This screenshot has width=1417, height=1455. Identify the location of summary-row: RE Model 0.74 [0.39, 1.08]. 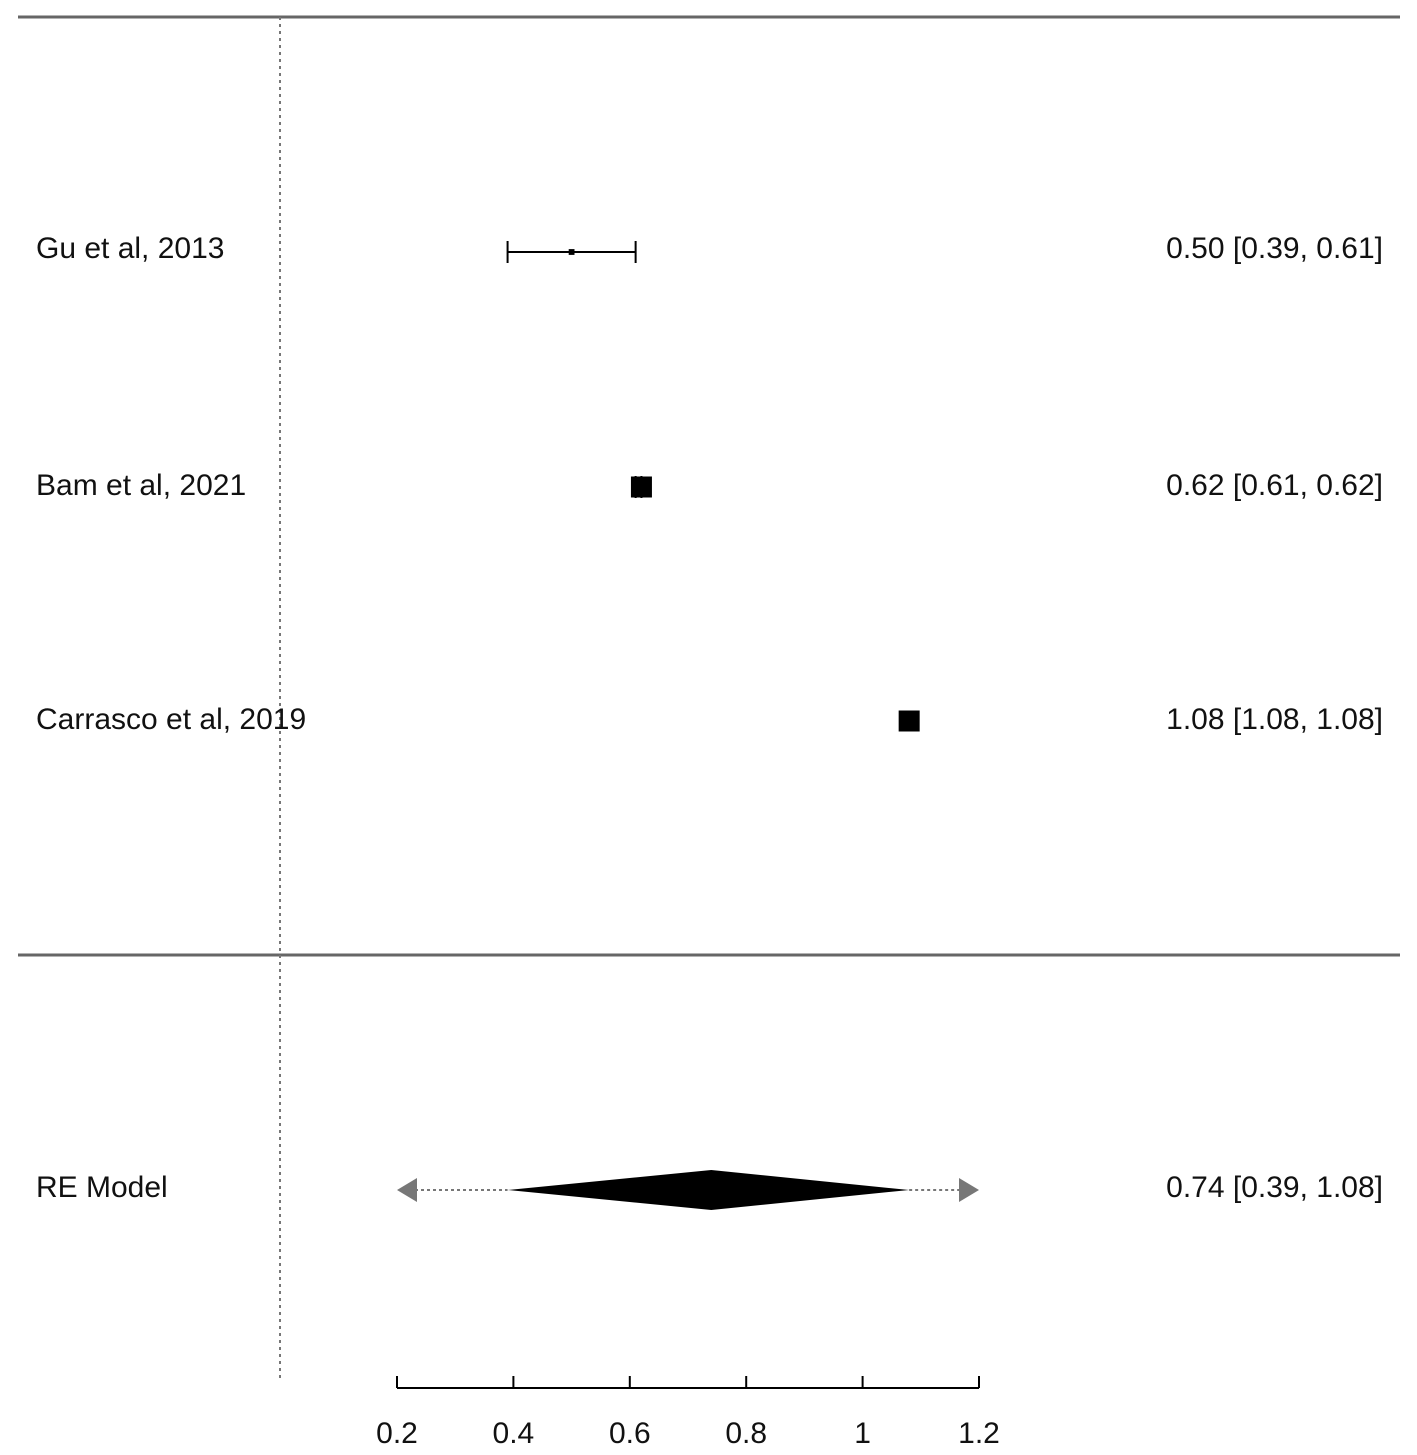
(709, 1190).